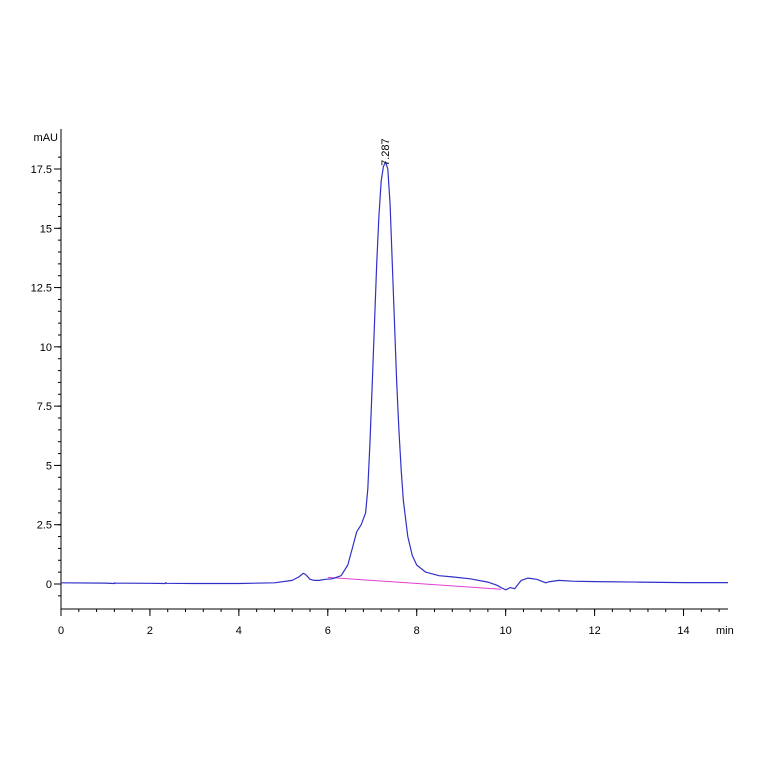 This screenshot has width=764, height=764. I want to click on integration-baseline, so click(414, 583).